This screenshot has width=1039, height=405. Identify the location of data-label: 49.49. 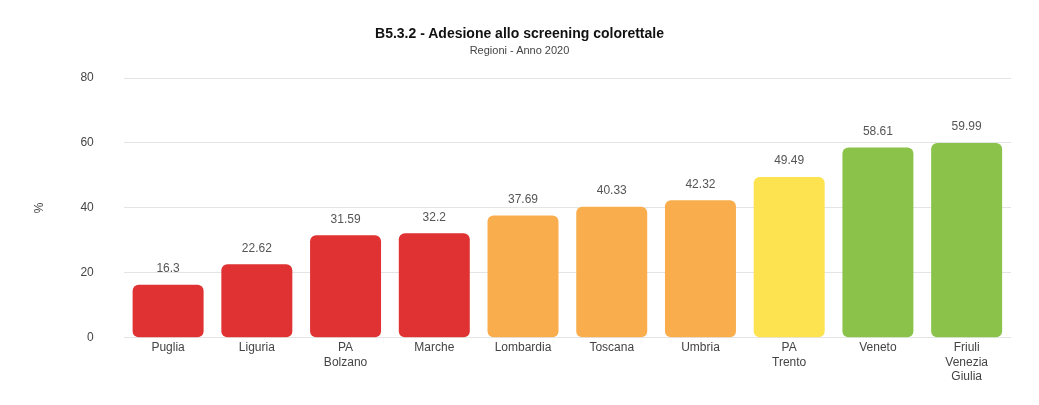
(789, 160).